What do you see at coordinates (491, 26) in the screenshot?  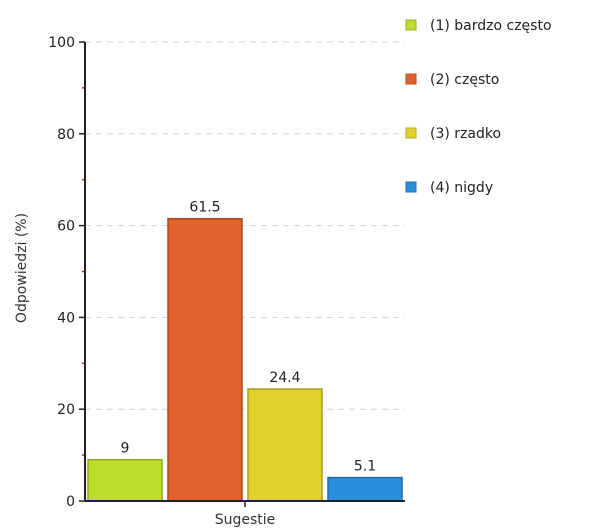 I see `legend-label: (1) bardzo często` at bounding box center [491, 26].